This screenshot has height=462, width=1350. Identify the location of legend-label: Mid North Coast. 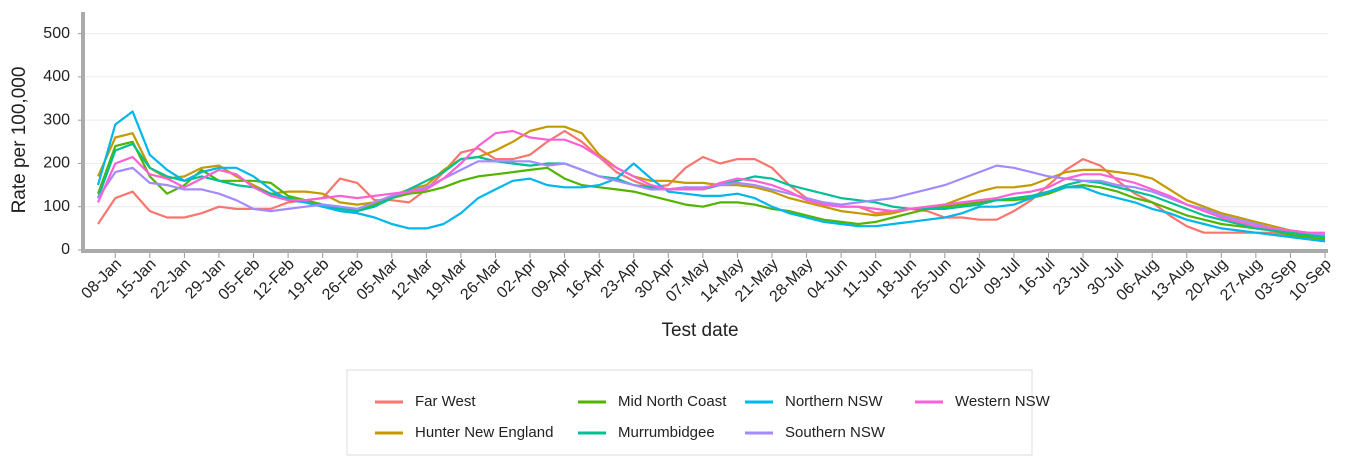
(672, 401).